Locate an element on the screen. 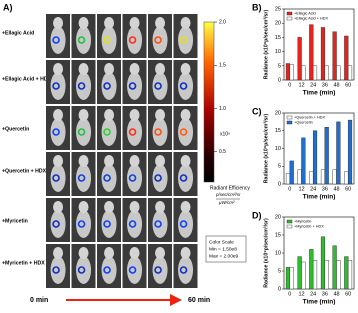  colorbar is located at coordinates (209, 102).